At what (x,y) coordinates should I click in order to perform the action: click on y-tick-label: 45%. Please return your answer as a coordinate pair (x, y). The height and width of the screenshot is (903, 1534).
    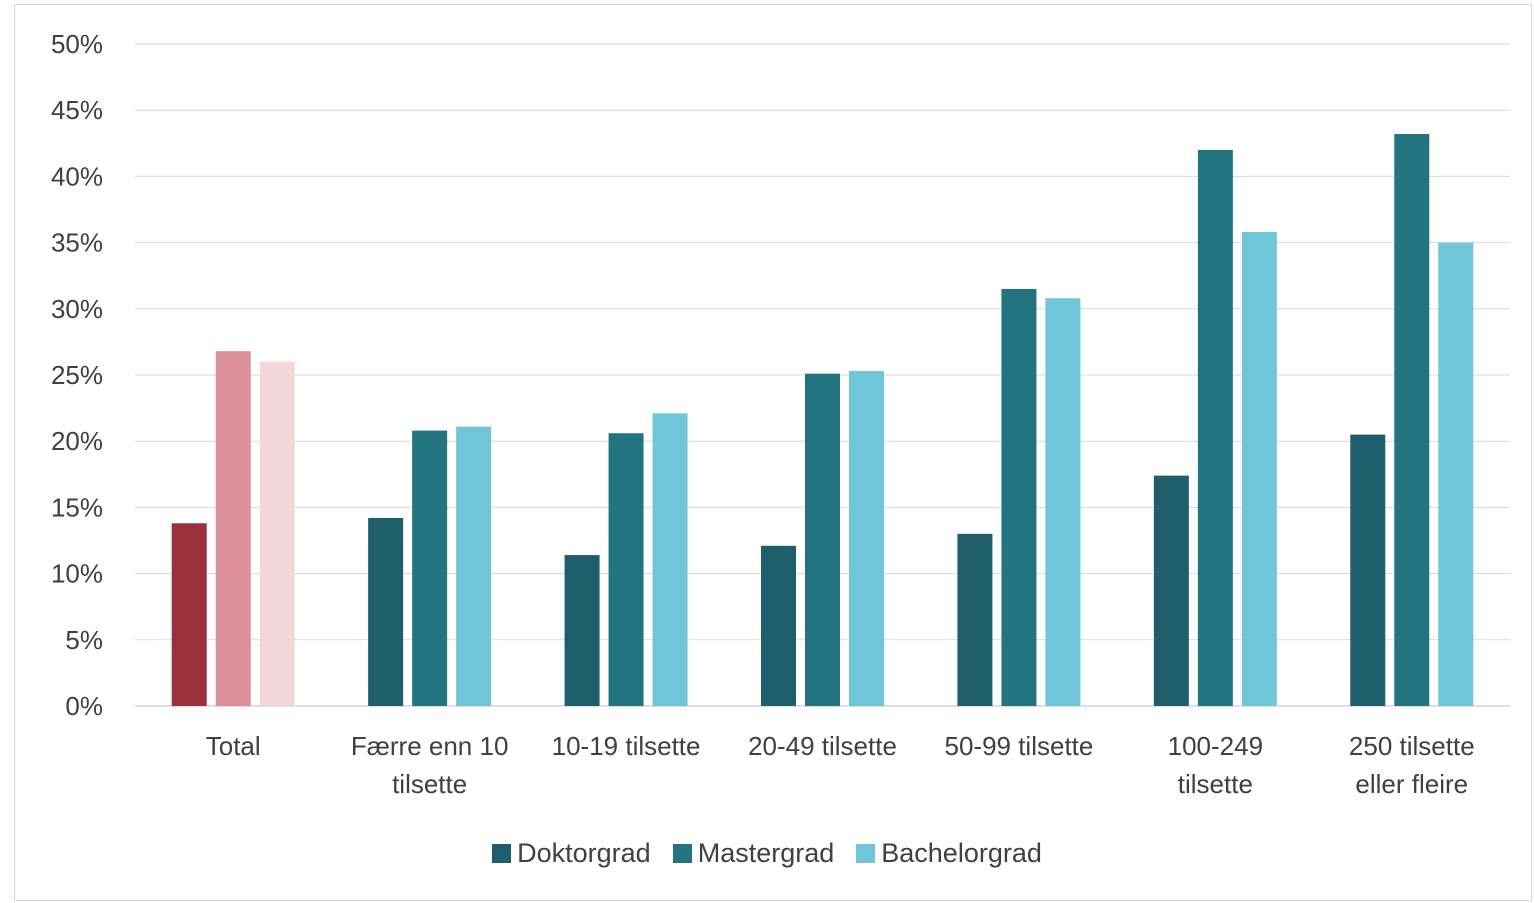
    Looking at the image, I should click on (77, 110).